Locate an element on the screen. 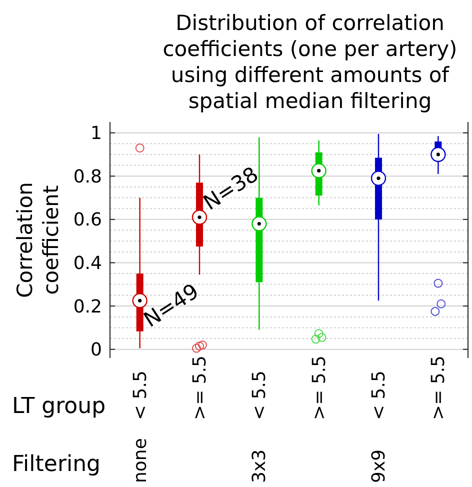 Image resolution: width=472 pixels, height=487 pixels. y-tick-label: 0.4 is located at coordinates (87, 263).